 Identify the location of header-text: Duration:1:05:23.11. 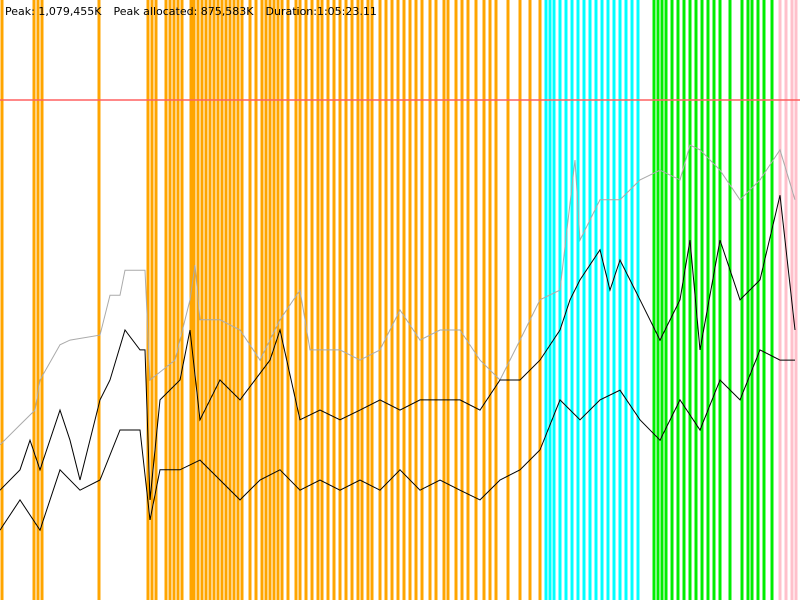
(321, 11).